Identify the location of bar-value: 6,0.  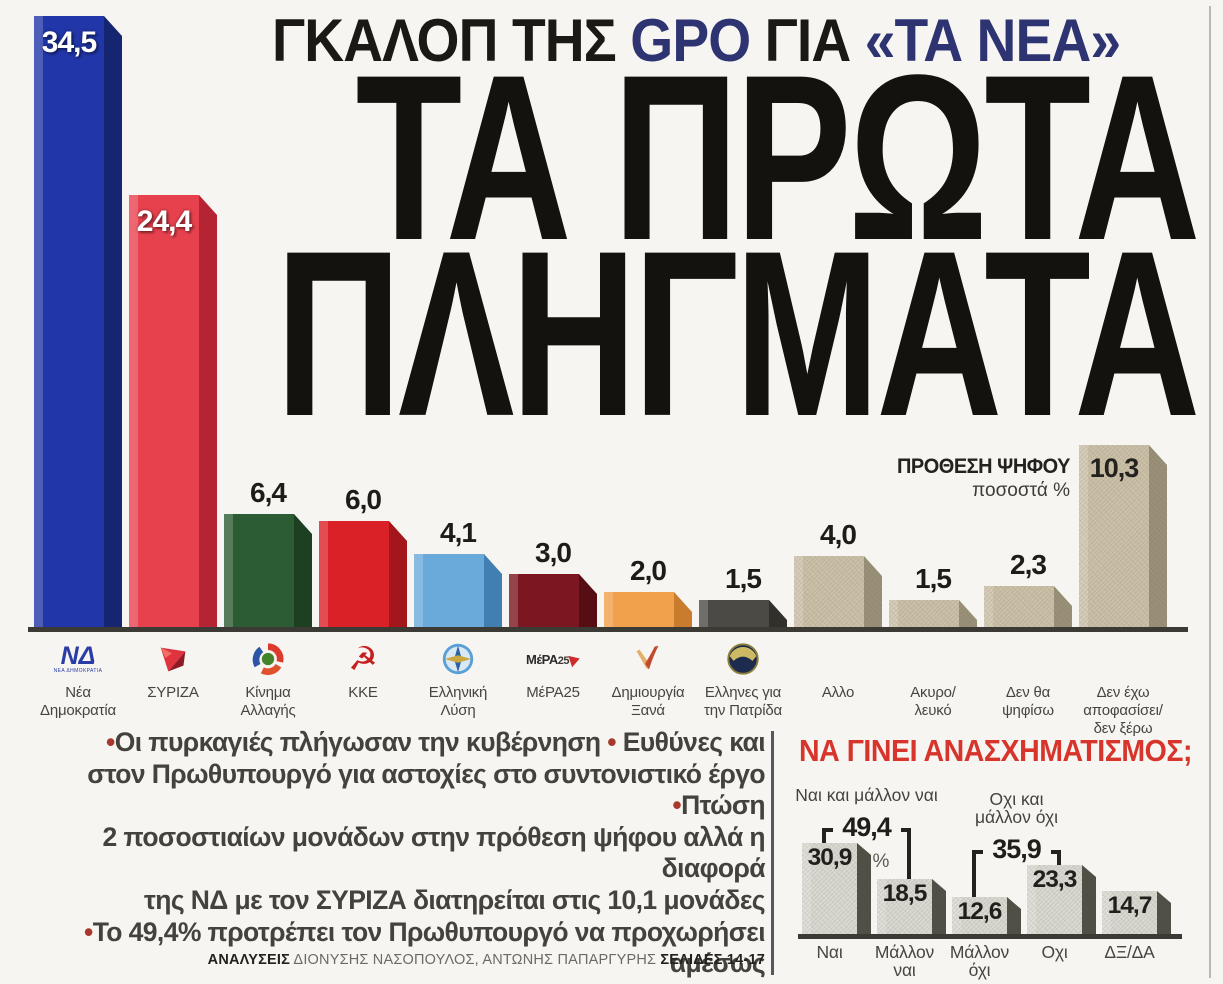
(363, 499).